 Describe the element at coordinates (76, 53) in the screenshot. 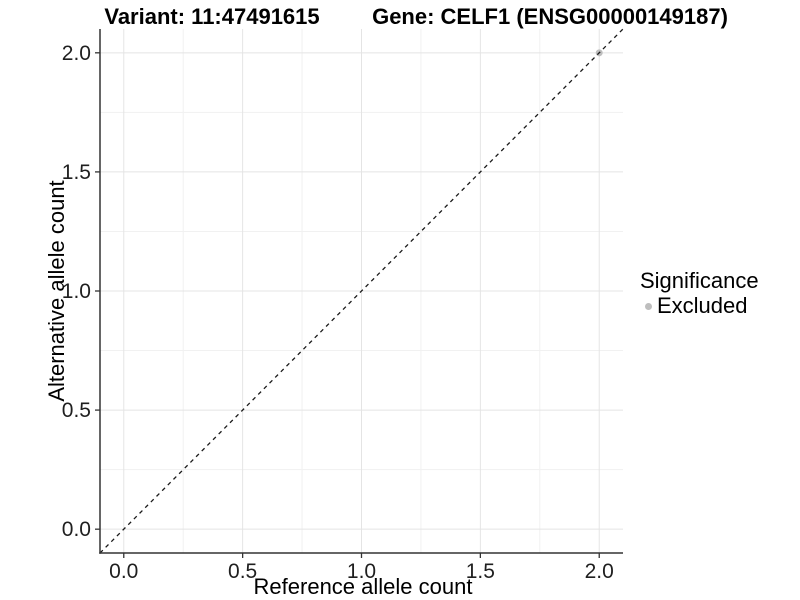

I see `y-axis-tick-label: 2.0` at that location.